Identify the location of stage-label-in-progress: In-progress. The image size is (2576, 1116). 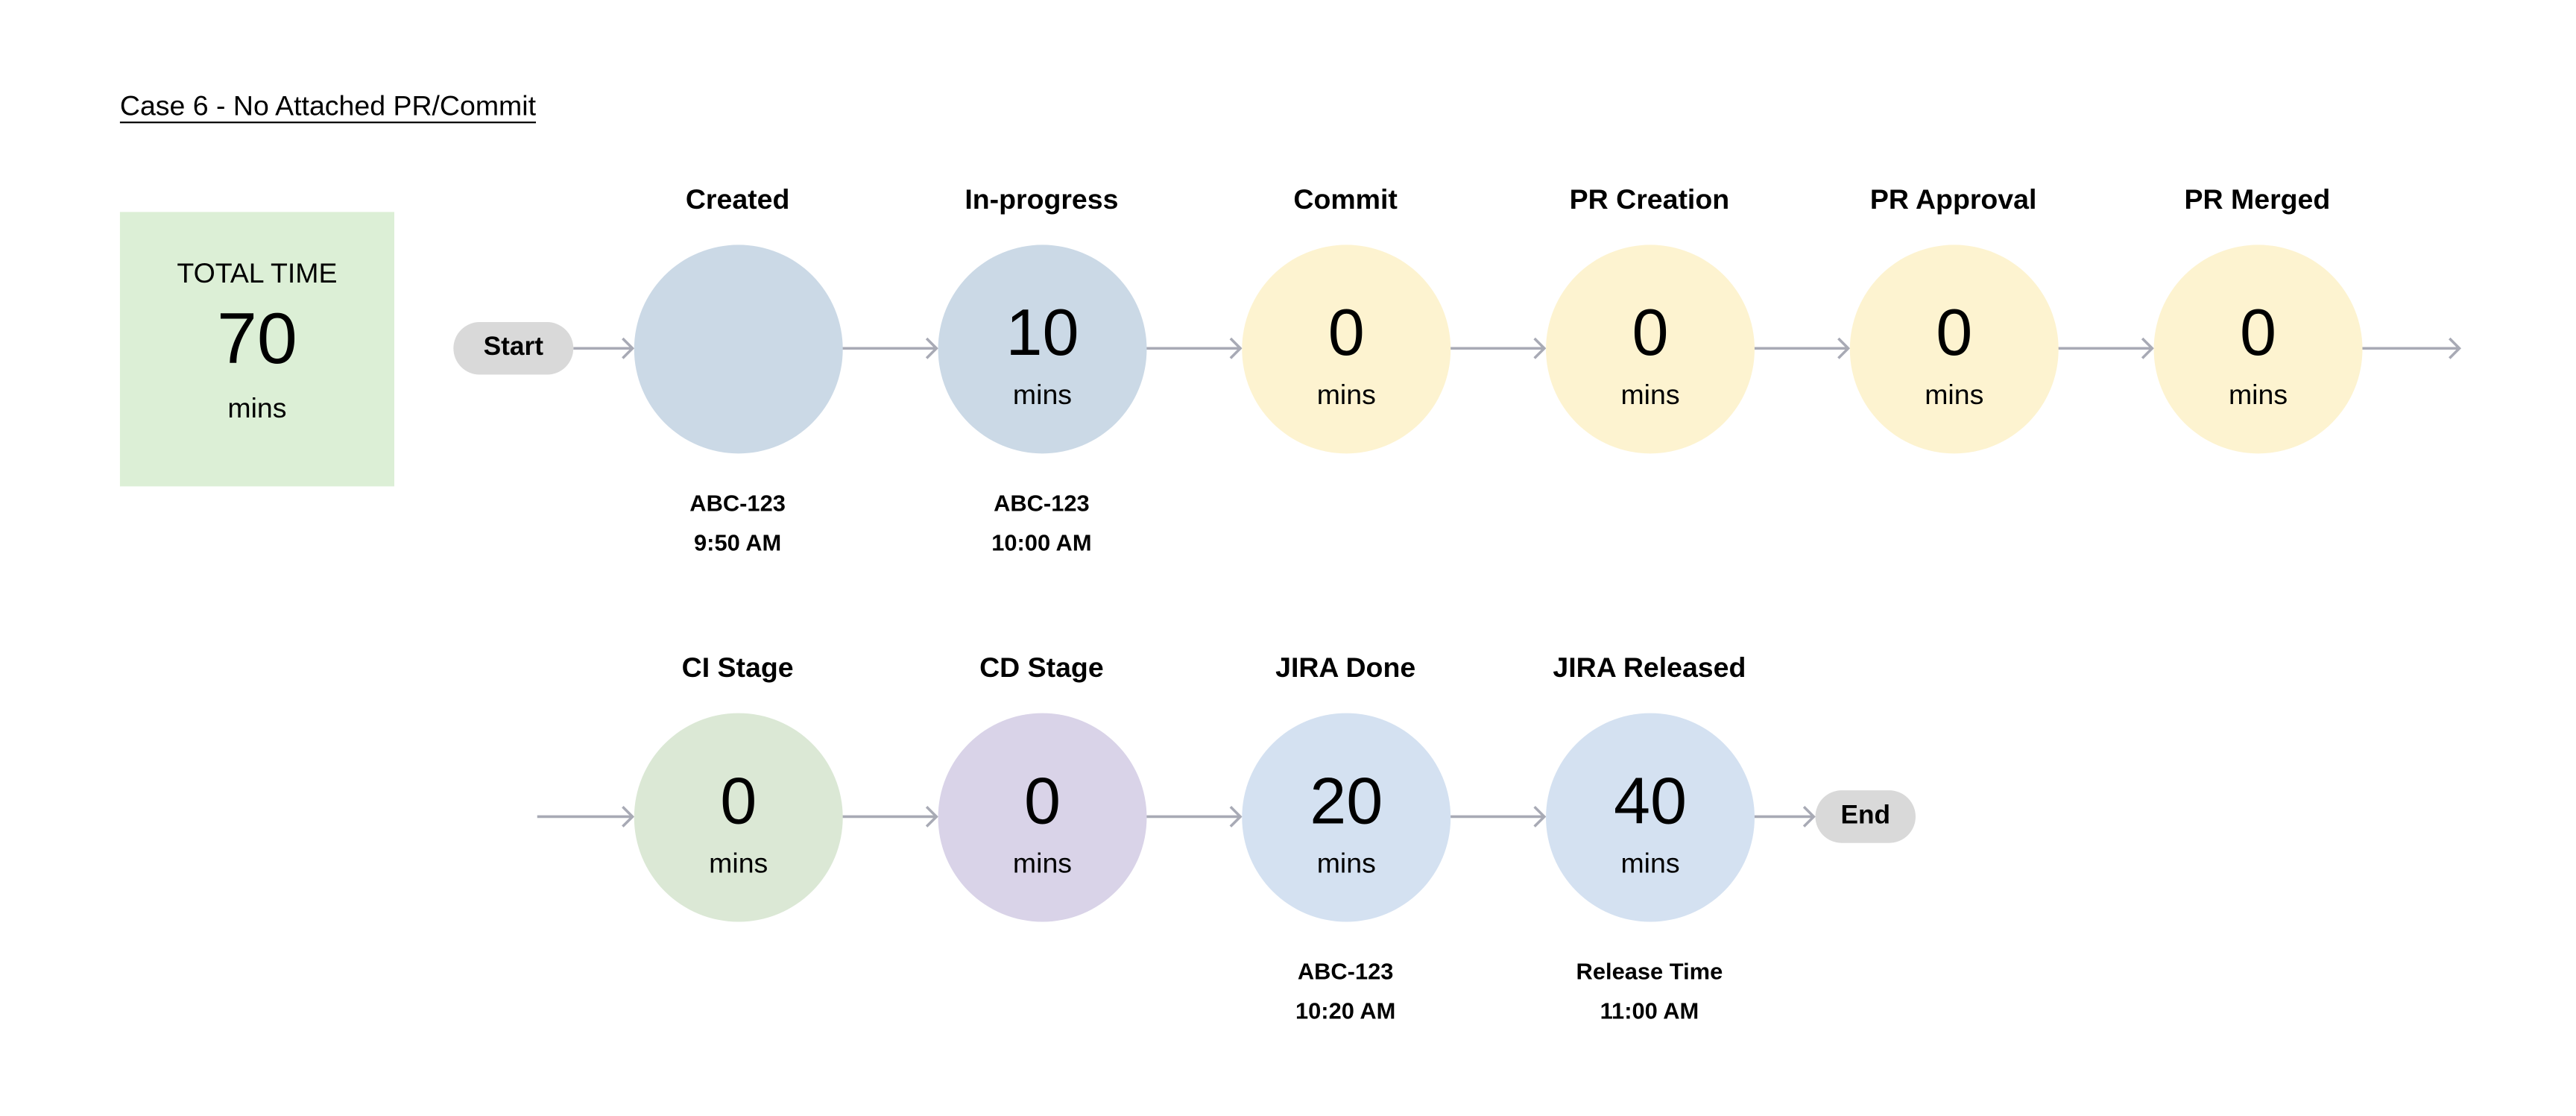
(1042, 199).